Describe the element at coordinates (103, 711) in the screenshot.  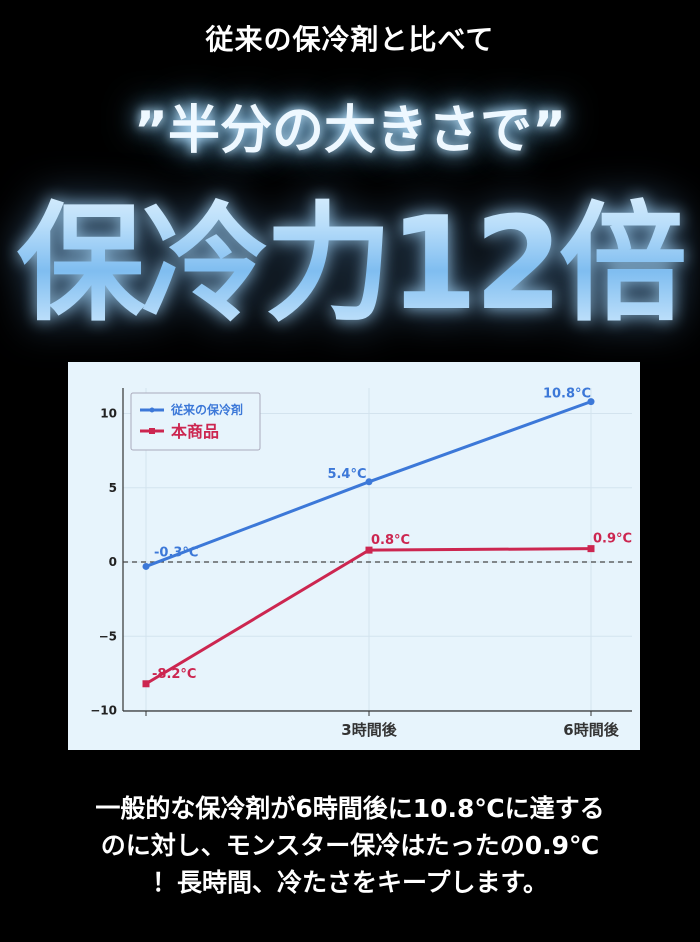
I see `y-tick-label: −10` at that location.